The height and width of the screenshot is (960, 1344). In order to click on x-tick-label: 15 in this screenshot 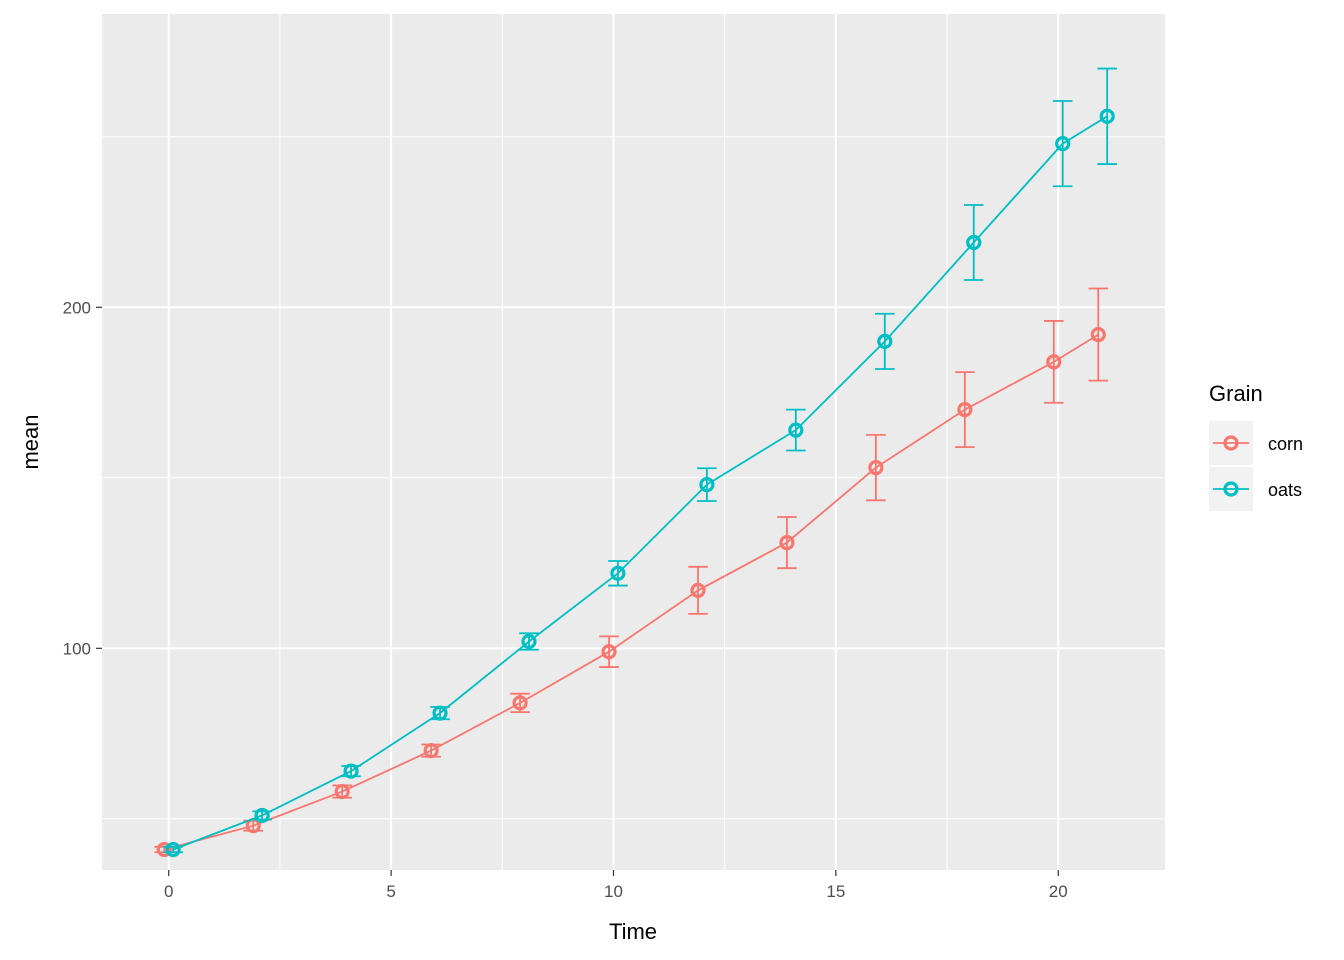, I will do `click(835, 891)`.